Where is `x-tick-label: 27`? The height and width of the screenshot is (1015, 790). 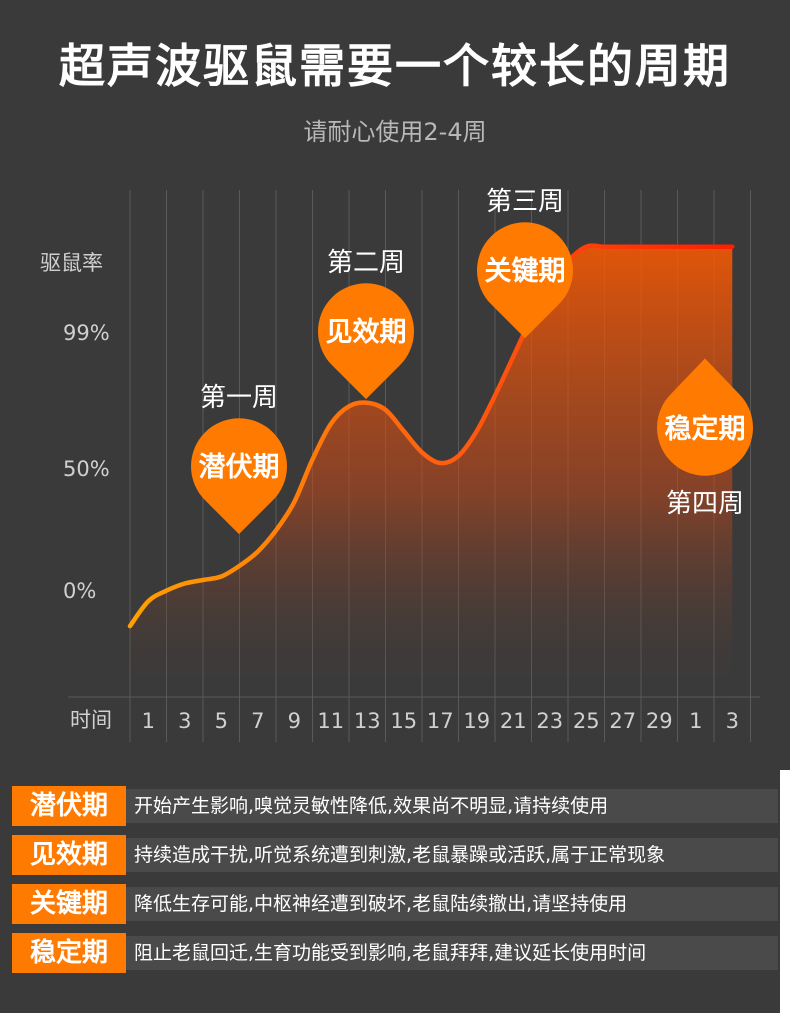
x-tick-label: 27 is located at coordinates (622, 721).